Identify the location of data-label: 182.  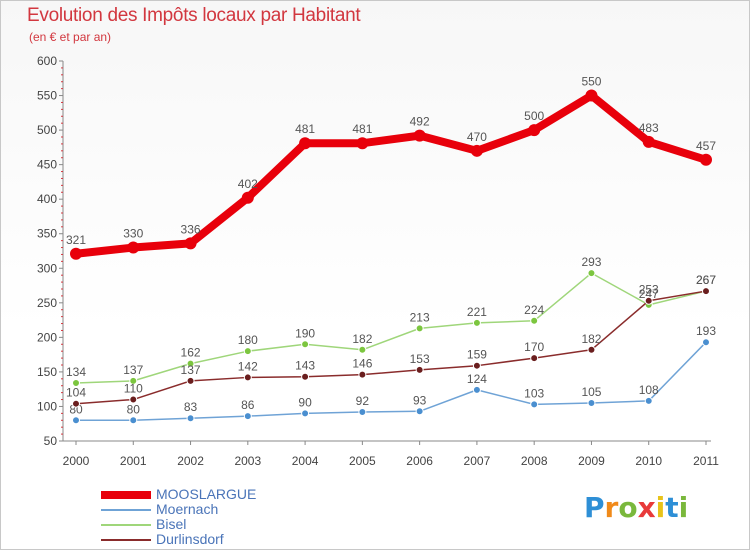
(362, 339).